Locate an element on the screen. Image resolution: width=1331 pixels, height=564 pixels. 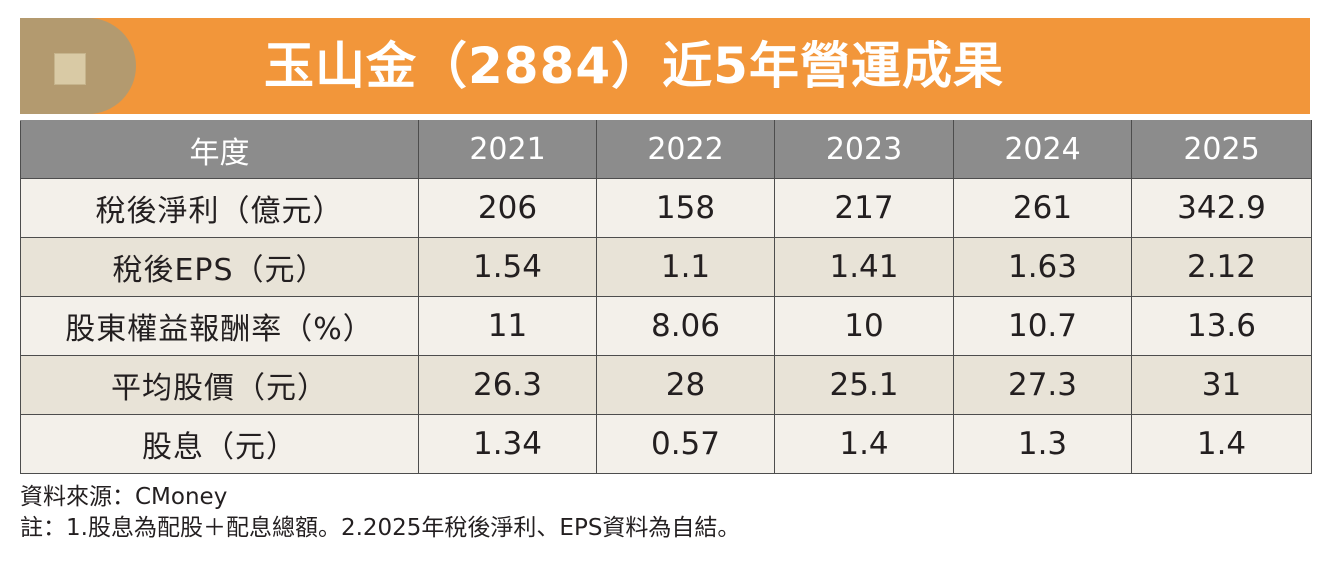
table-cell: 28 is located at coordinates (685, 385).